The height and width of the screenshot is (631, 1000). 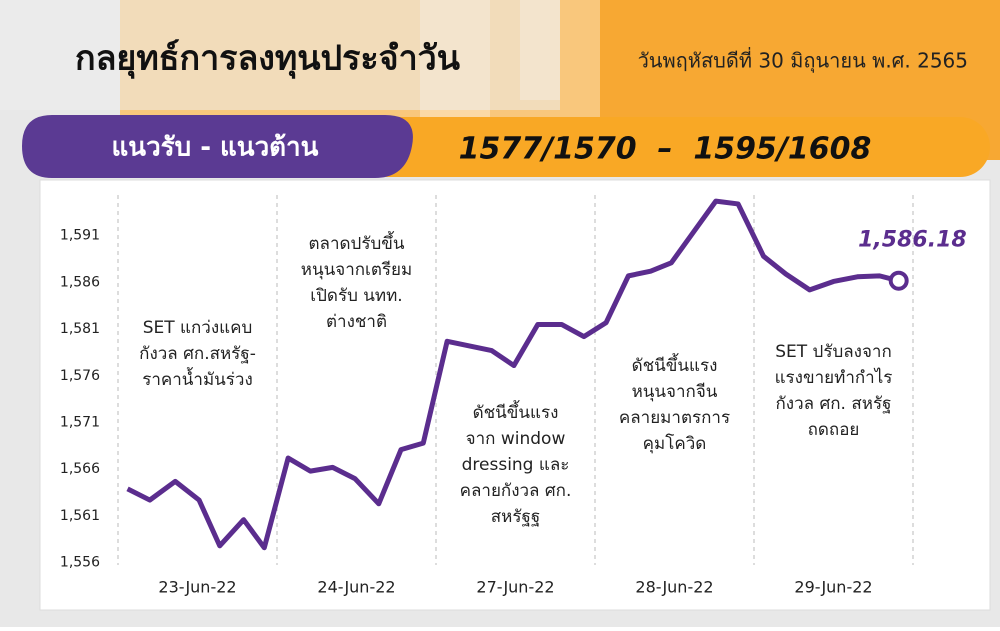 I want to click on banner-pill, so click(x=217, y=146).